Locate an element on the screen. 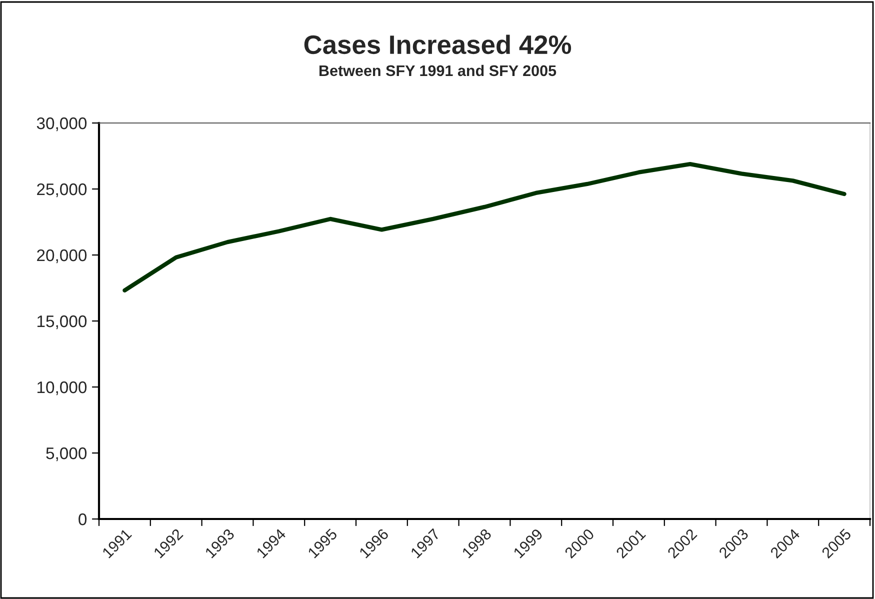 The width and height of the screenshot is (875, 599). chart-title: Cases Increased 42% is located at coordinates (438, 44).